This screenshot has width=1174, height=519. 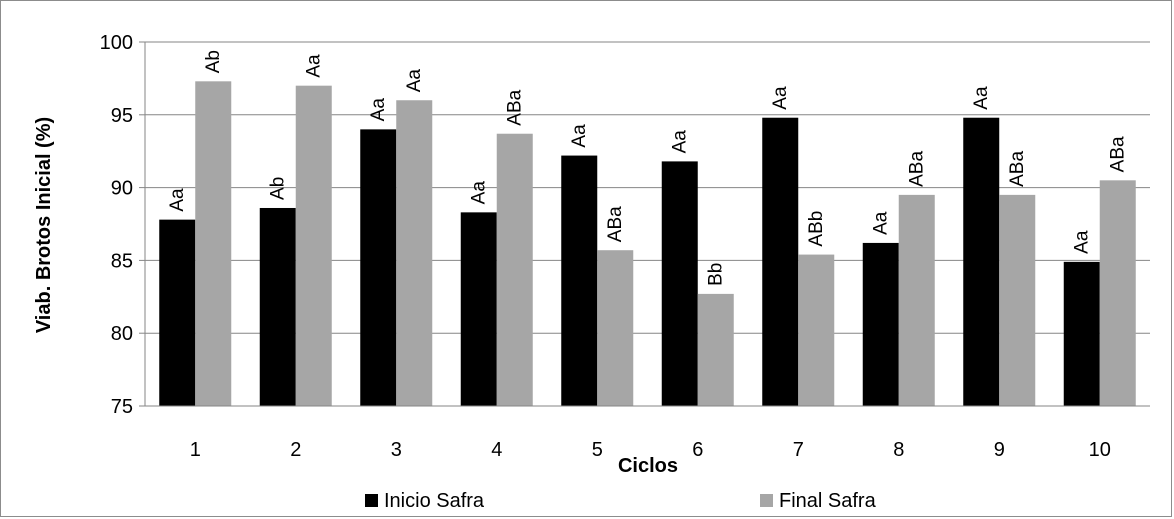 What do you see at coordinates (122, 407) in the screenshot?
I see `y-tick-label: 75` at bounding box center [122, 407].